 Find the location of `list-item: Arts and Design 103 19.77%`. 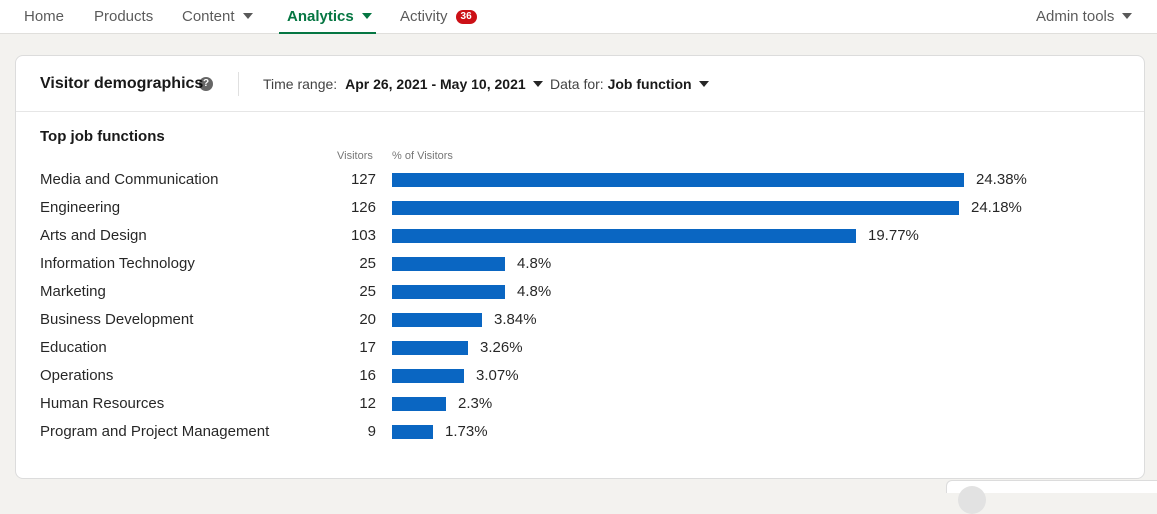

list-item: Arts and Design 103 19.77% is located at coordinates (580, 236).